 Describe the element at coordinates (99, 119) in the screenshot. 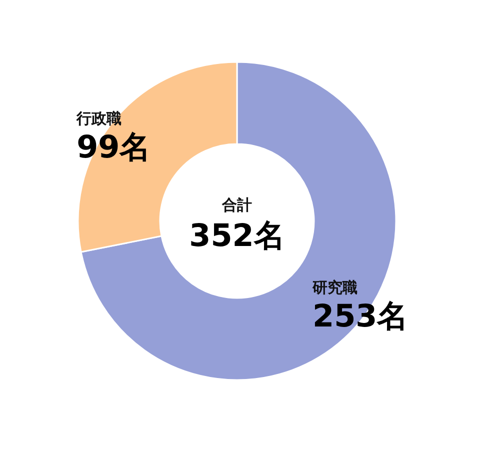

I see `slice-label: 行政職` at that location.